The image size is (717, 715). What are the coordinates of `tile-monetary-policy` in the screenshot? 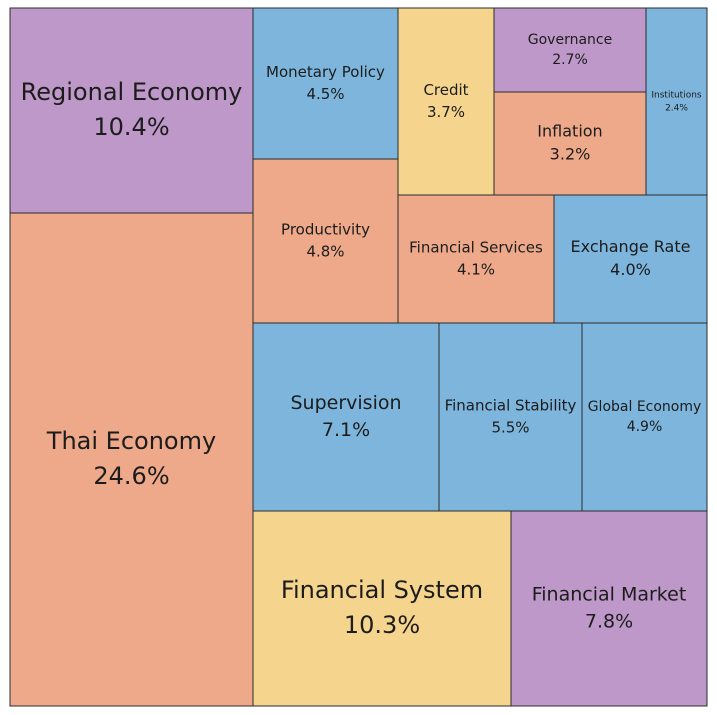 It's located at (325, 83).